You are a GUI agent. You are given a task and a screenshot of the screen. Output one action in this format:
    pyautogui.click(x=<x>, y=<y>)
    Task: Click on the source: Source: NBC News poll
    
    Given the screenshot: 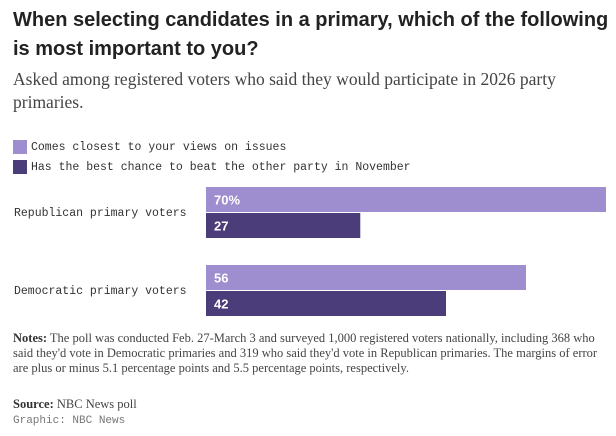 What is the action you would take?
    pyautogui.click(x=75, y=404)
    